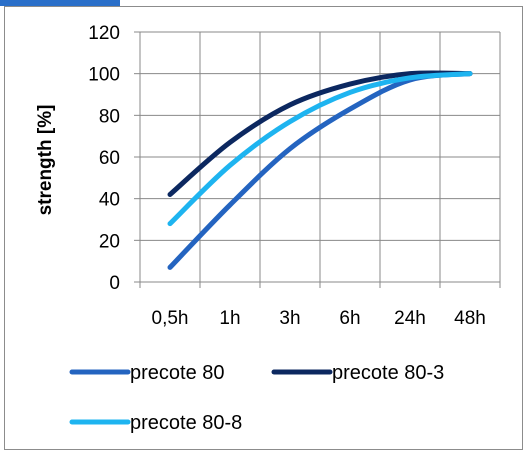  What do you see at coordinates (470, 318) in the screenshot?
I see `x-tick-label: 48h` at bounding box center [470, 318].